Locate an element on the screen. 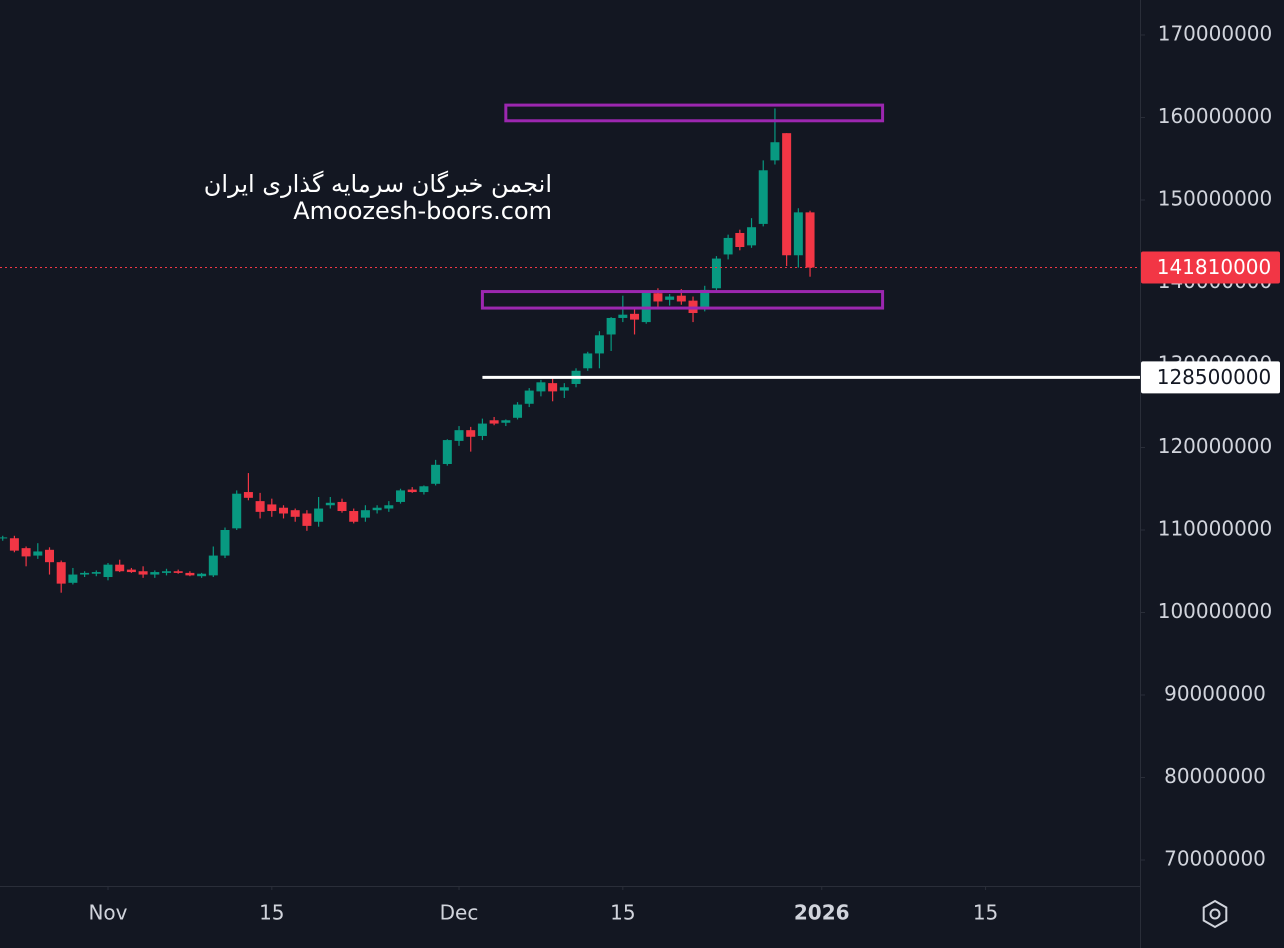 The image size is (1284, 948). settings-dot is located at coordinates (1215, 914).